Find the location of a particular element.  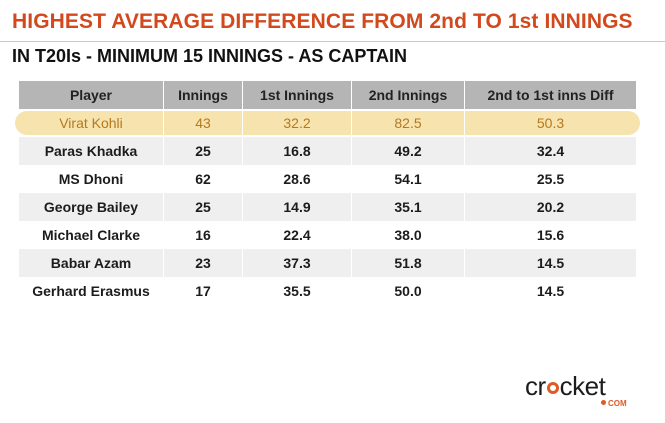

cell-player: Babar Azam is located at coordinates (91, 263).